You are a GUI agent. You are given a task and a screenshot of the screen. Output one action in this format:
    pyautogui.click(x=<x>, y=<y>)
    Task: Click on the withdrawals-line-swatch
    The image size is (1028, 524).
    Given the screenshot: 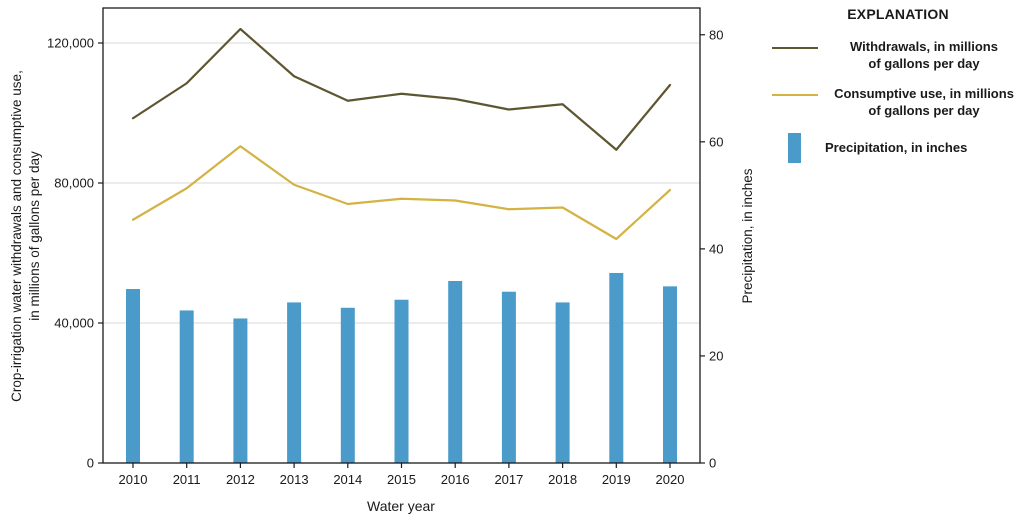 What is the action you would take?
    pyautogui.click(x=795, y=48)
    